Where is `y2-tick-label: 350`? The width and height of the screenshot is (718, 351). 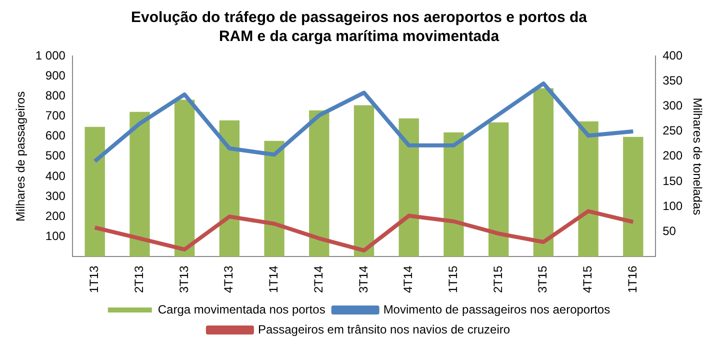
y2-tick-label: 350 is located at coordinates (672, 81).